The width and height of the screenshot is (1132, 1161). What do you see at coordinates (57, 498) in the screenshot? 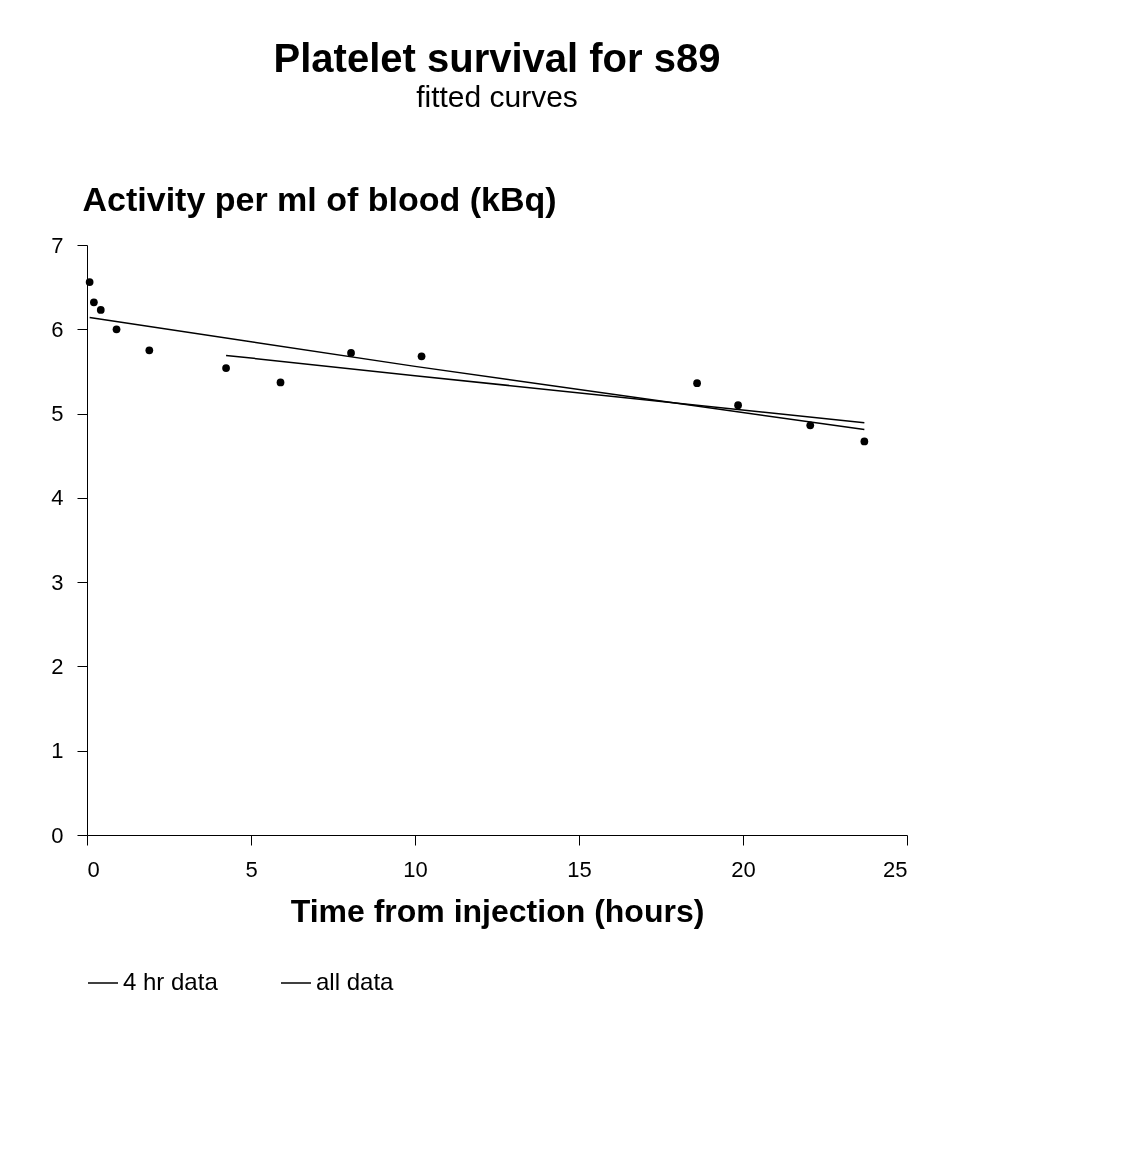
I see `y-tick-label: 4` at bounding box center [57, 498].